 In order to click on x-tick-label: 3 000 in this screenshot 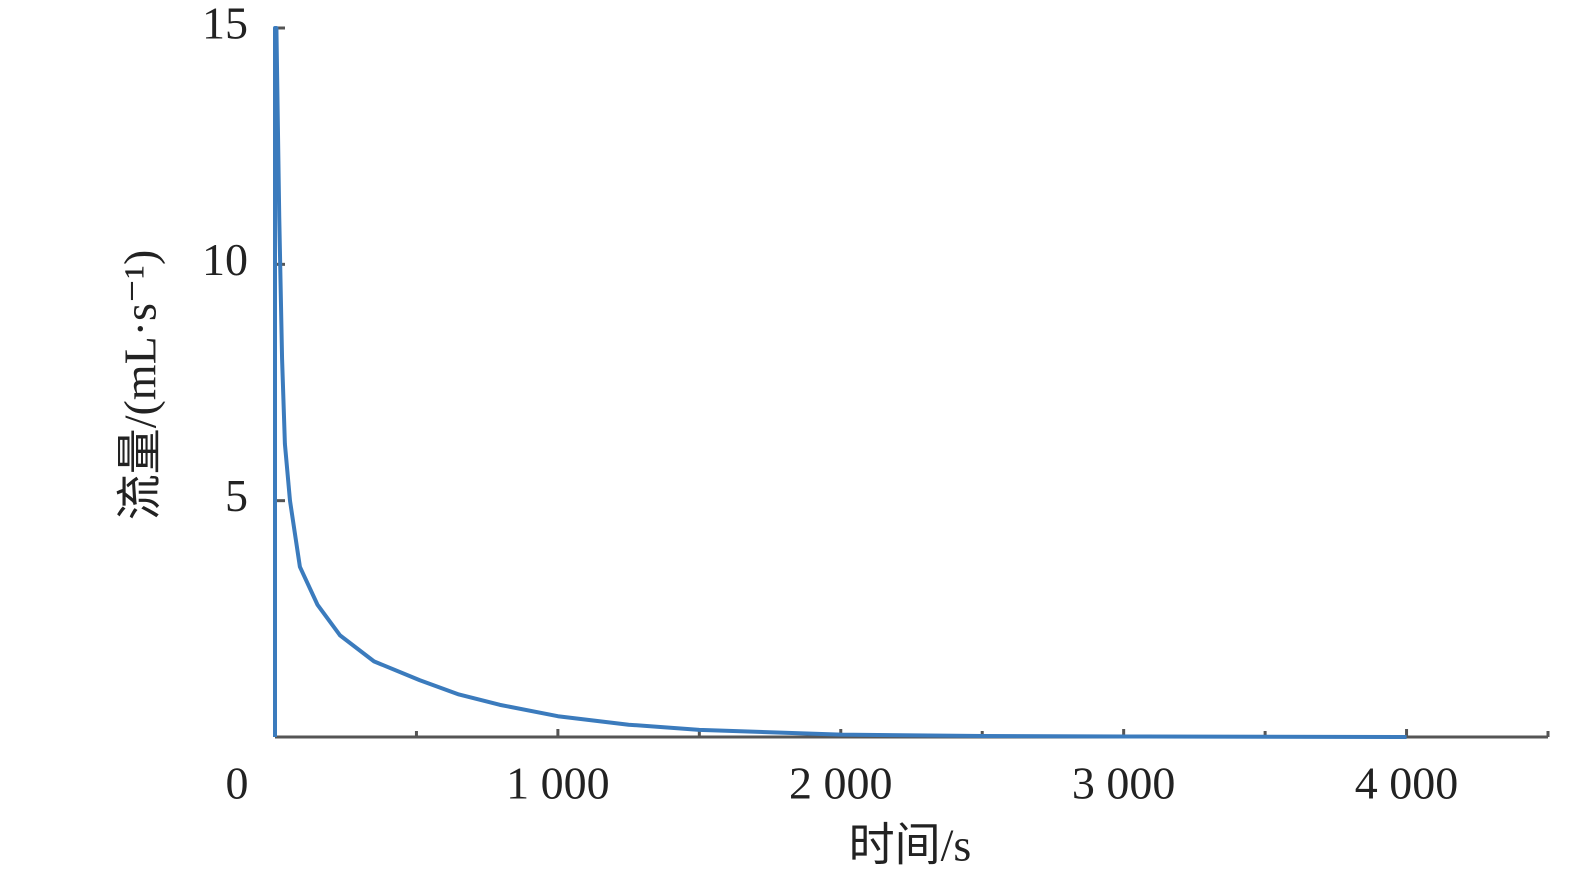, I will do `click(1124, 783)`.